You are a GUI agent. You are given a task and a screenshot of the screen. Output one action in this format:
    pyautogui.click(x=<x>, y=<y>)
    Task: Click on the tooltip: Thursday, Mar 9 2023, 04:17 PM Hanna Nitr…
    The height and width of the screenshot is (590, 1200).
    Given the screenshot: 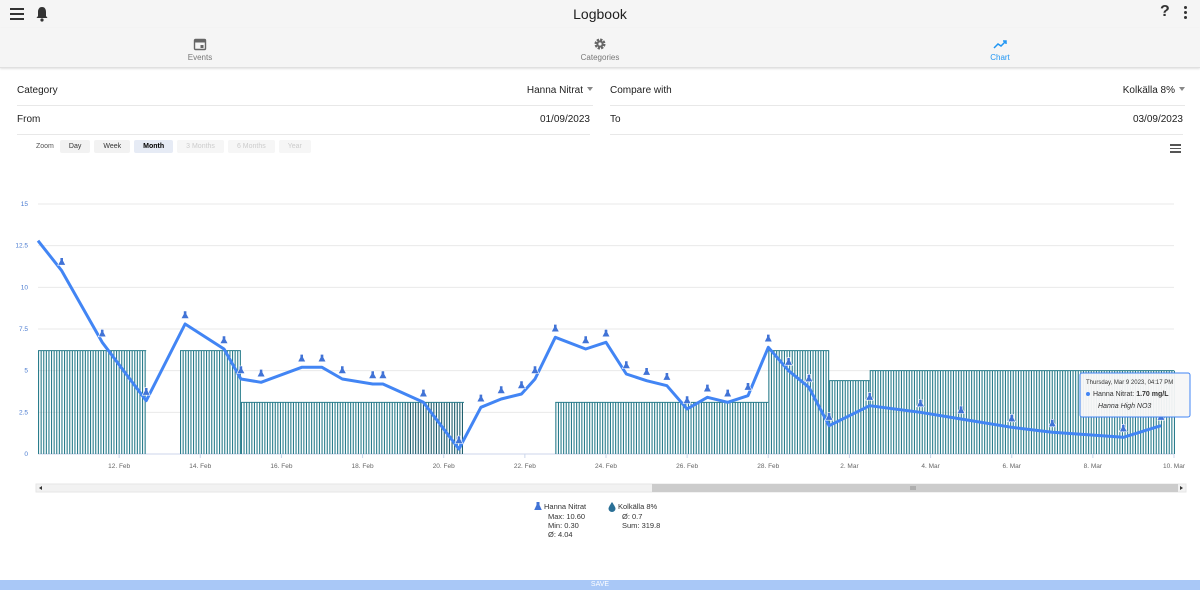 What is the action you would take?
    pyautogui.click(x=1135, y=395)
    